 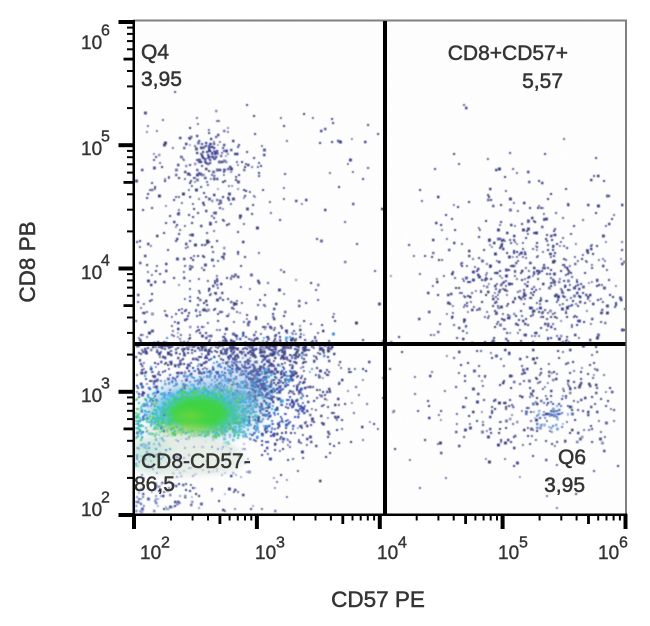 What do you see at coordinates (155, 52) in the screenshot?
I see `svg-text: Q4` at bounding box center [155, 52].